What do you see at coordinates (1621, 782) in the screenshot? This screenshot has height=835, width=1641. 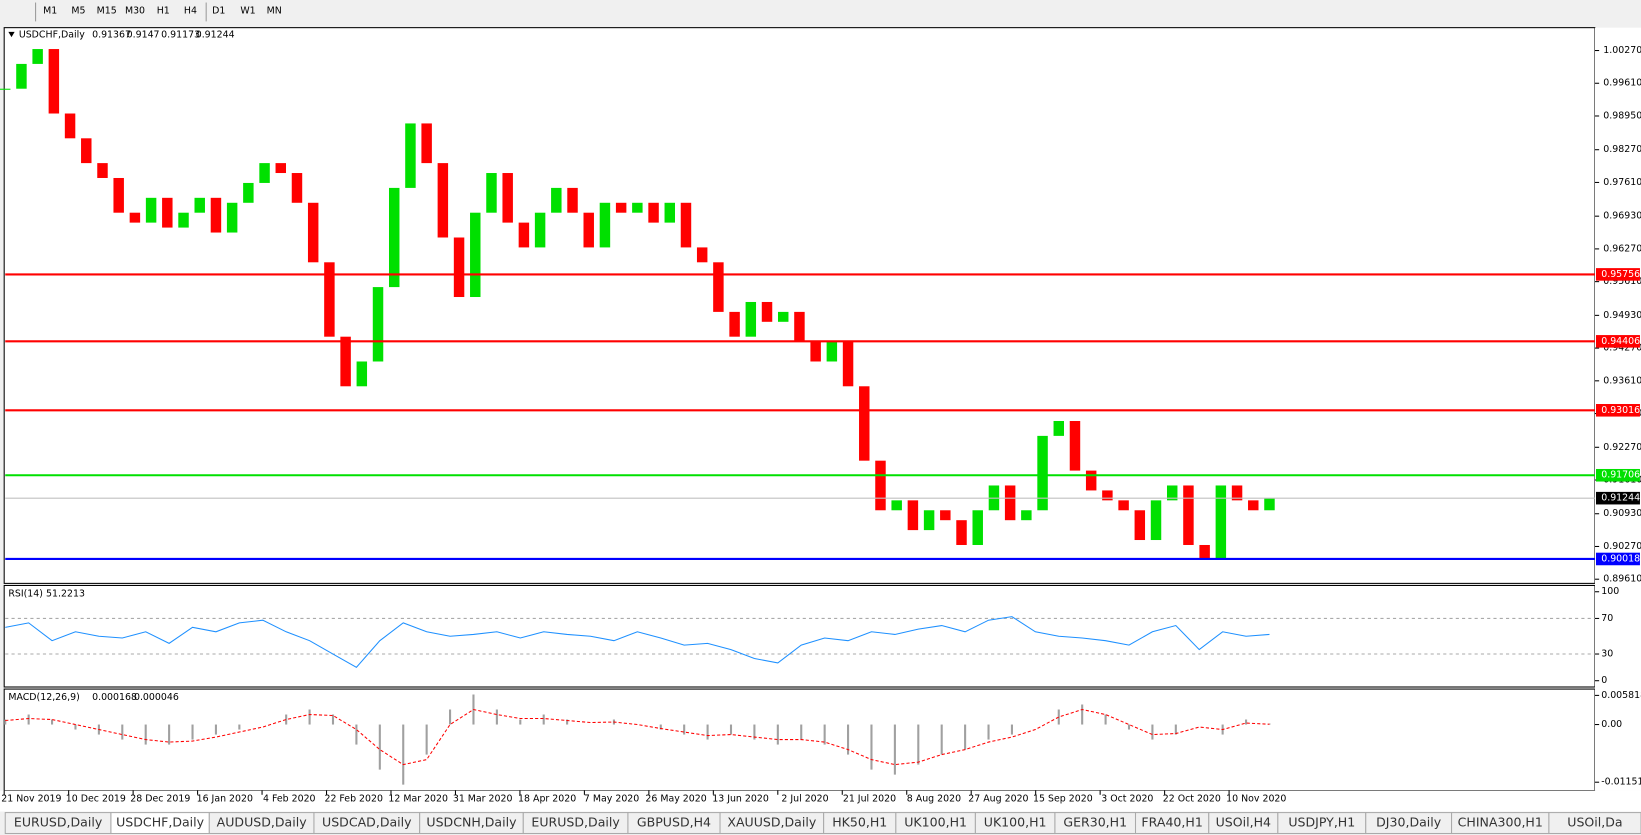 I see `y-tick-label: -0.011514` at bounding box center [1621, 782].